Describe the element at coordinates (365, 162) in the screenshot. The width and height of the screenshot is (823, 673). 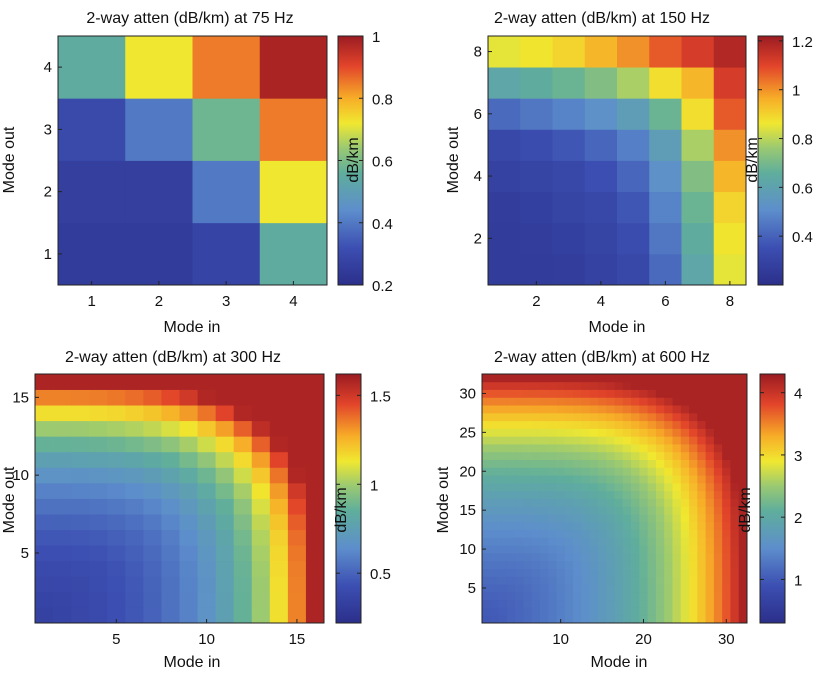
I see `colorbar-ticks: 0.2 0.4 0.6 0.8 1` at that location.